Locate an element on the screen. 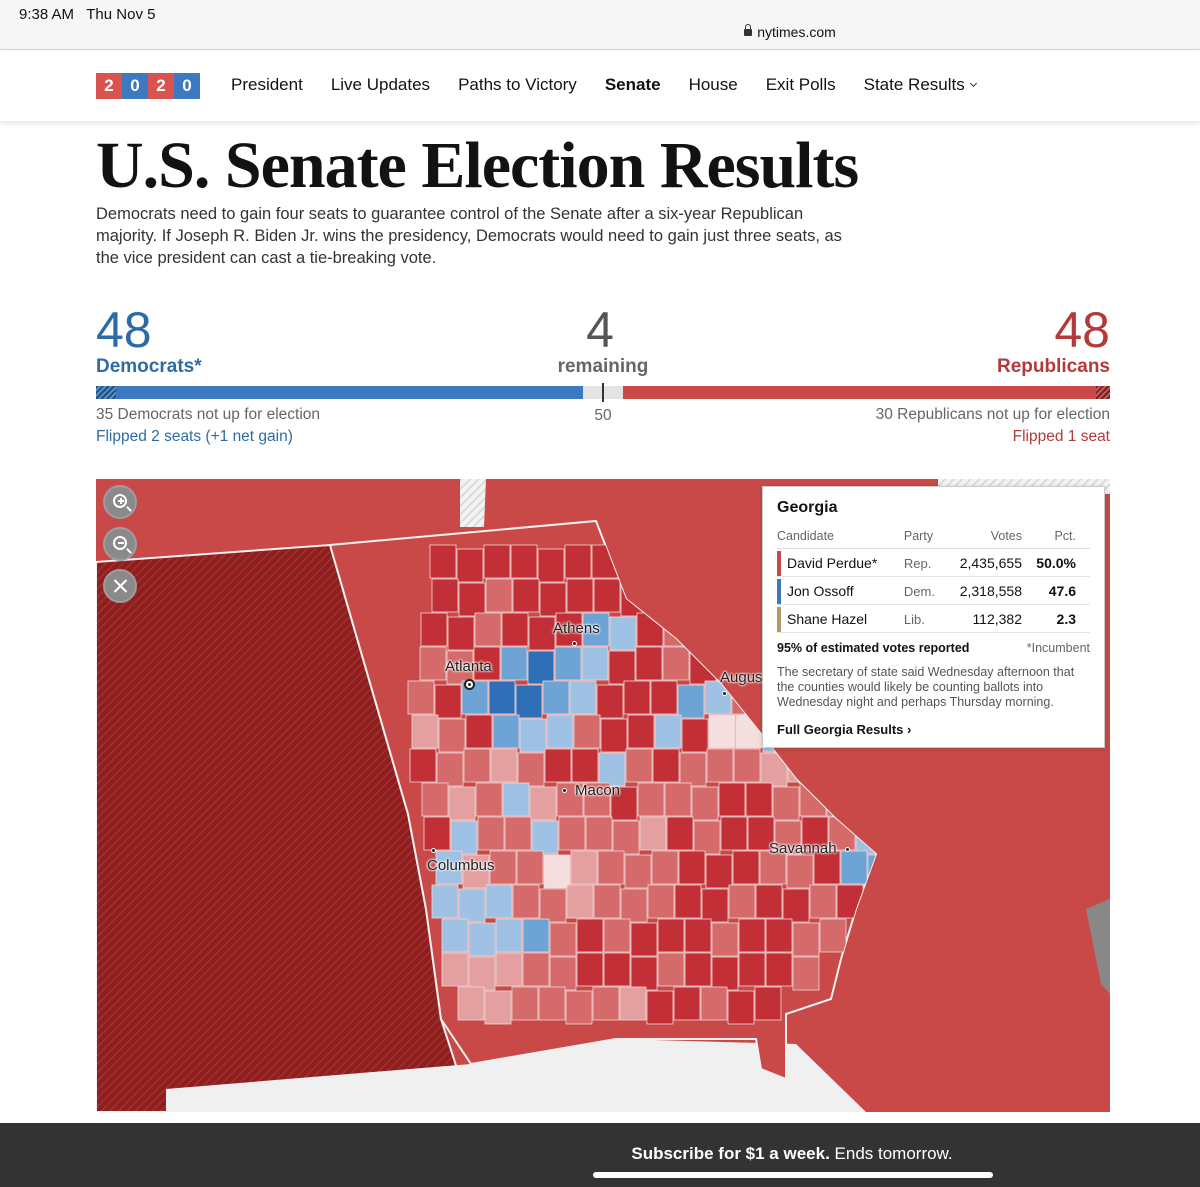 The image size is (1200, 1187). nav-item-president: President is located at coordinates (267, 84).